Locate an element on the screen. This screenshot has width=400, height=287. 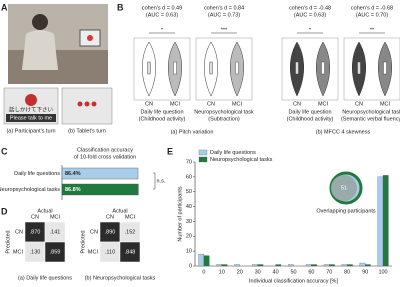
stat: cohen's d = 0.49 is located at coordinates (162, 8).